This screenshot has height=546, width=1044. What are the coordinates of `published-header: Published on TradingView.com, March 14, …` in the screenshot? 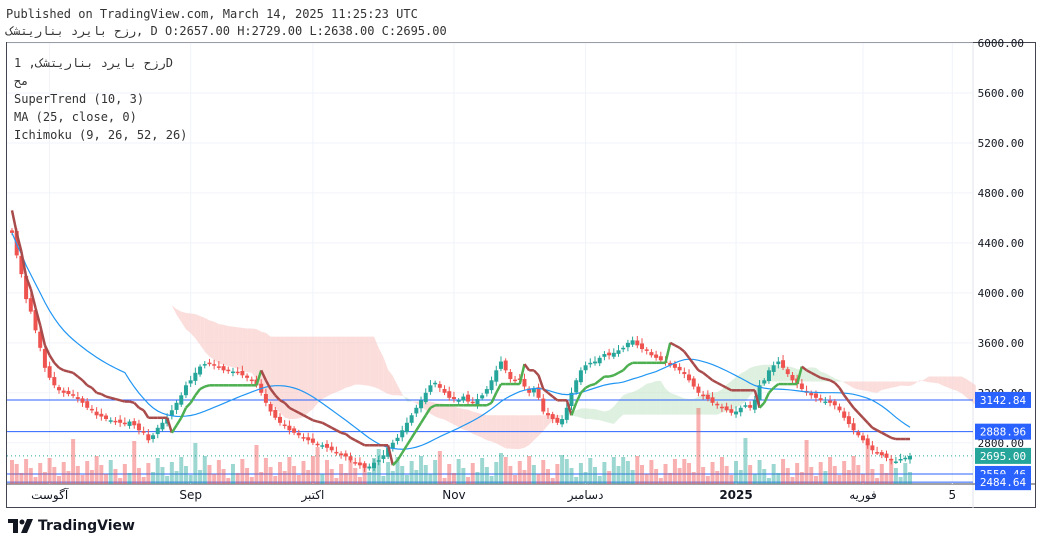 It's located at (212, 14).